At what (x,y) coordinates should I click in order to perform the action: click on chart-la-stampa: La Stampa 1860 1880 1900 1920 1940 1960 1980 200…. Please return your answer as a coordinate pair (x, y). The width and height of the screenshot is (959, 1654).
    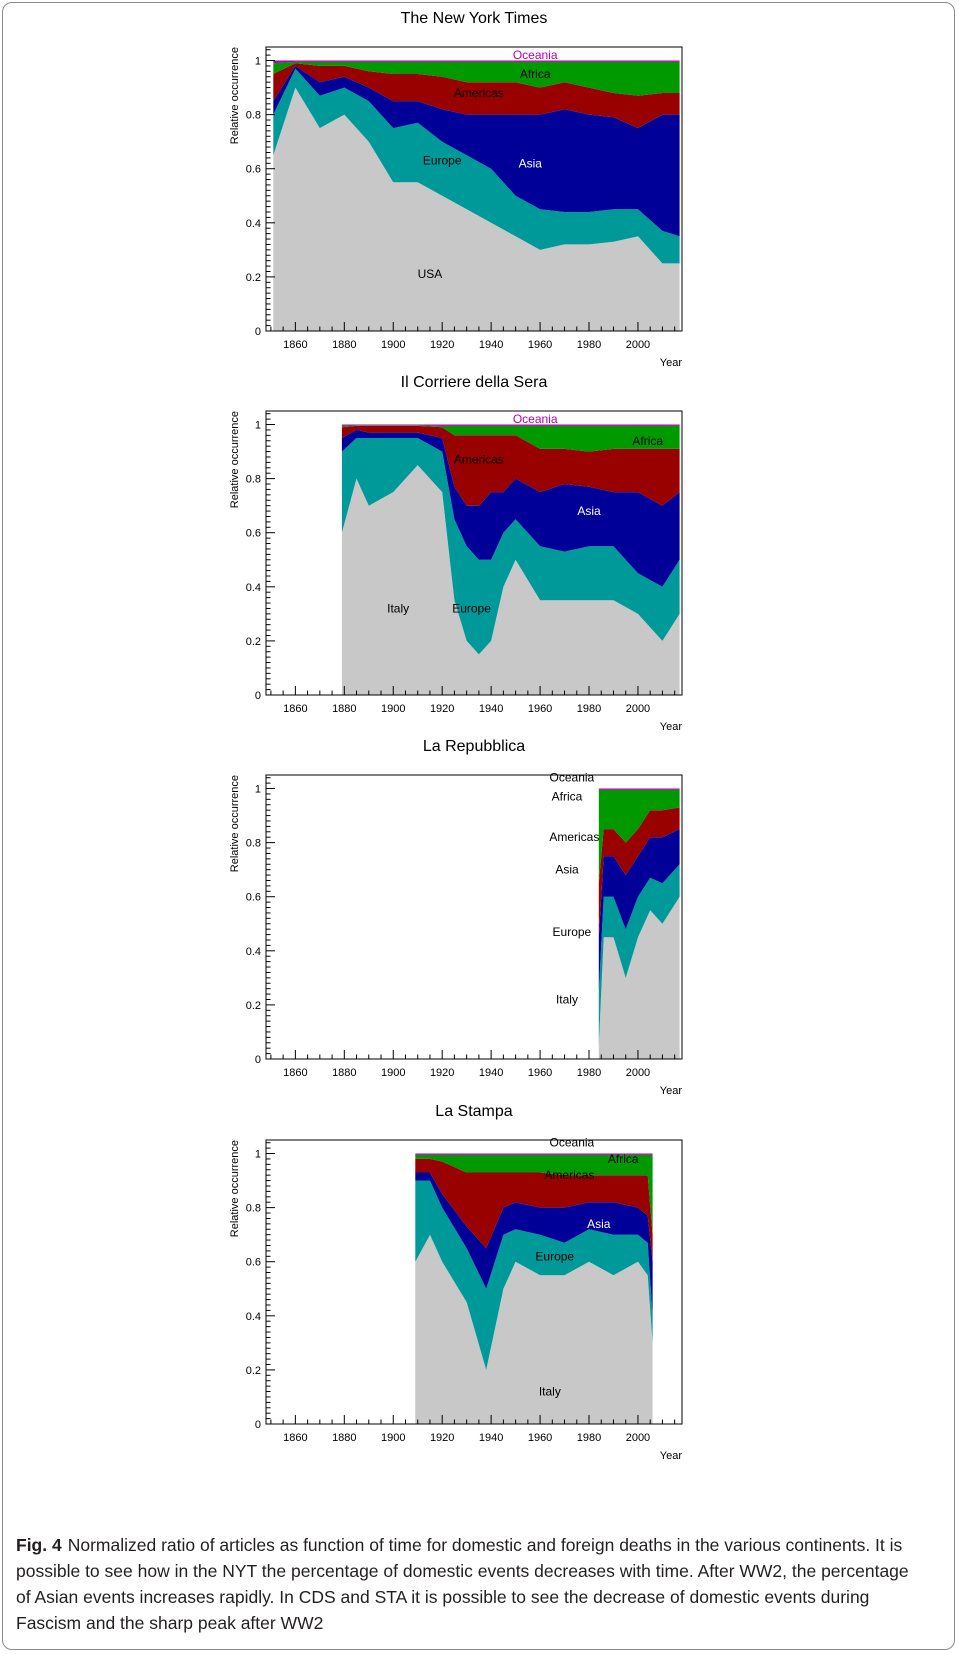
    Looking at the image, I should click on (456, 1282).